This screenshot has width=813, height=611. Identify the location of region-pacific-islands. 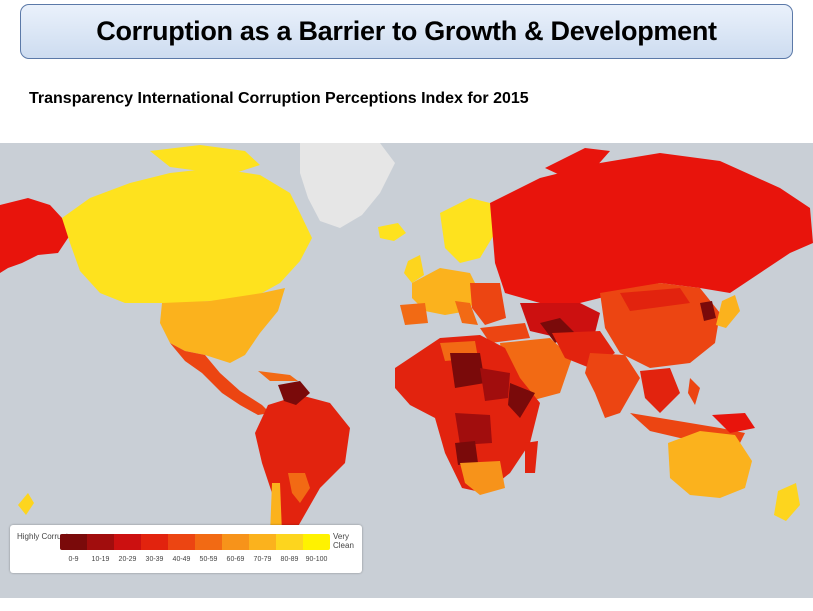
(26, 504).